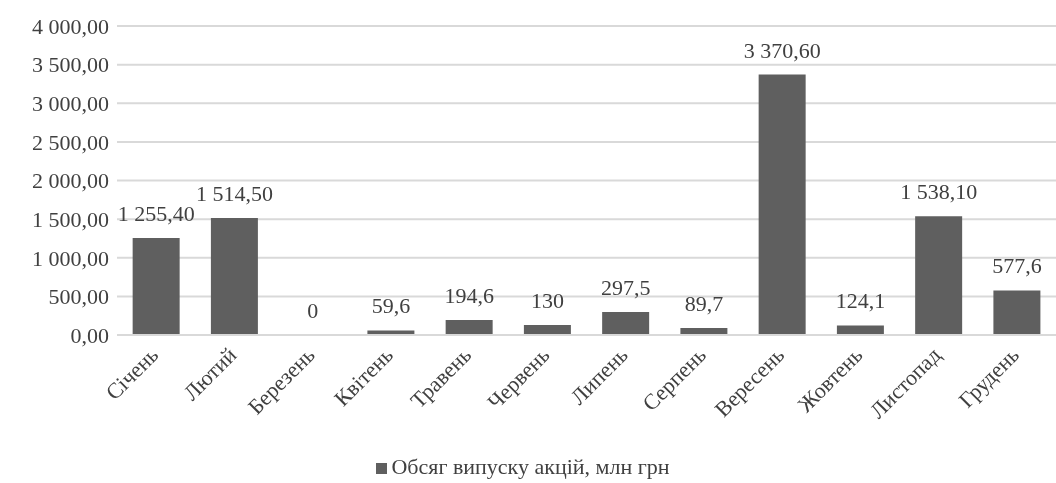 This screenshot has width=1056, height=483. Describe the element at coordinates (547, 300) in the screenshot. I see `data-label: 130` at that location.